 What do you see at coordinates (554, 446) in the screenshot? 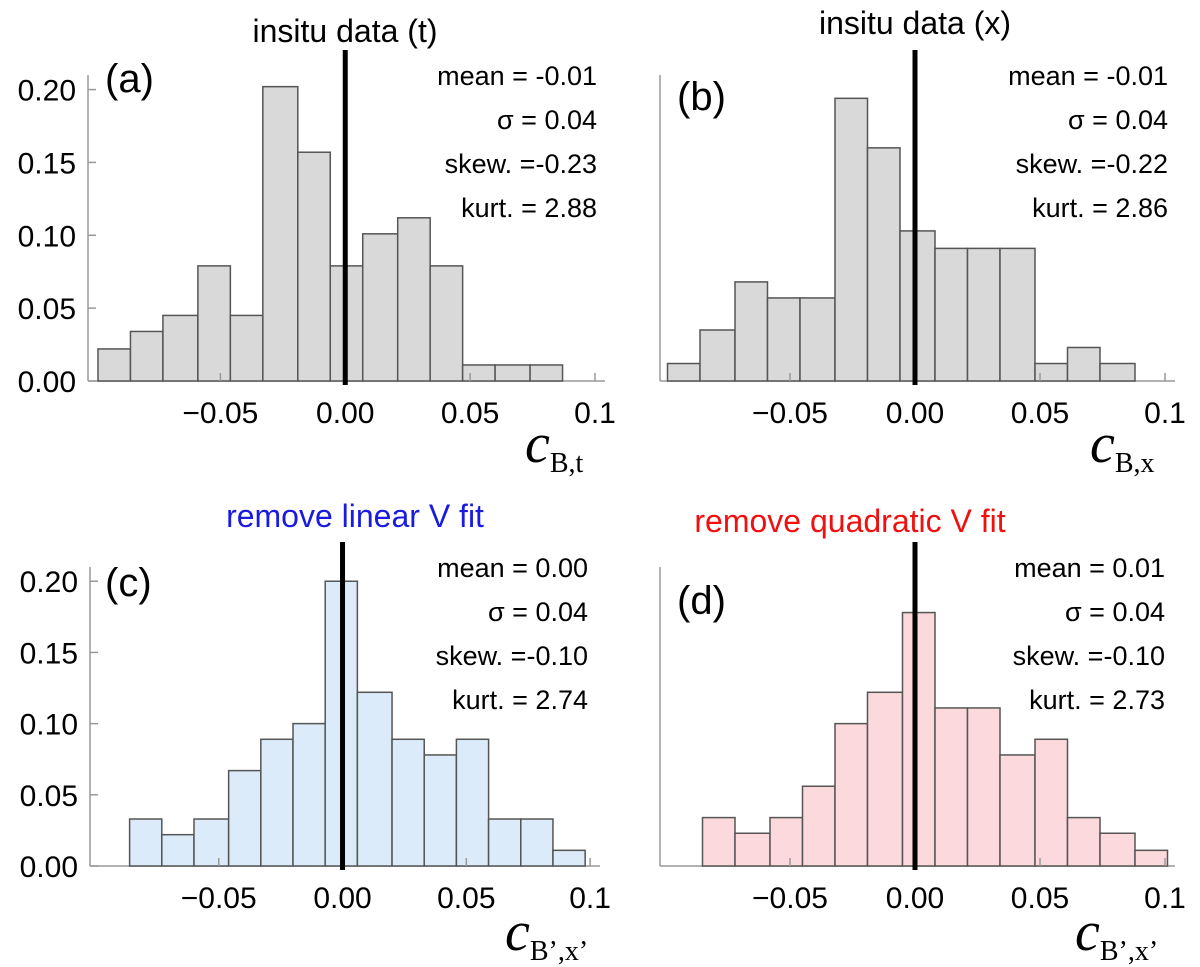
I see `x-axis-label: cB,t` at bounding box center [554, 446].